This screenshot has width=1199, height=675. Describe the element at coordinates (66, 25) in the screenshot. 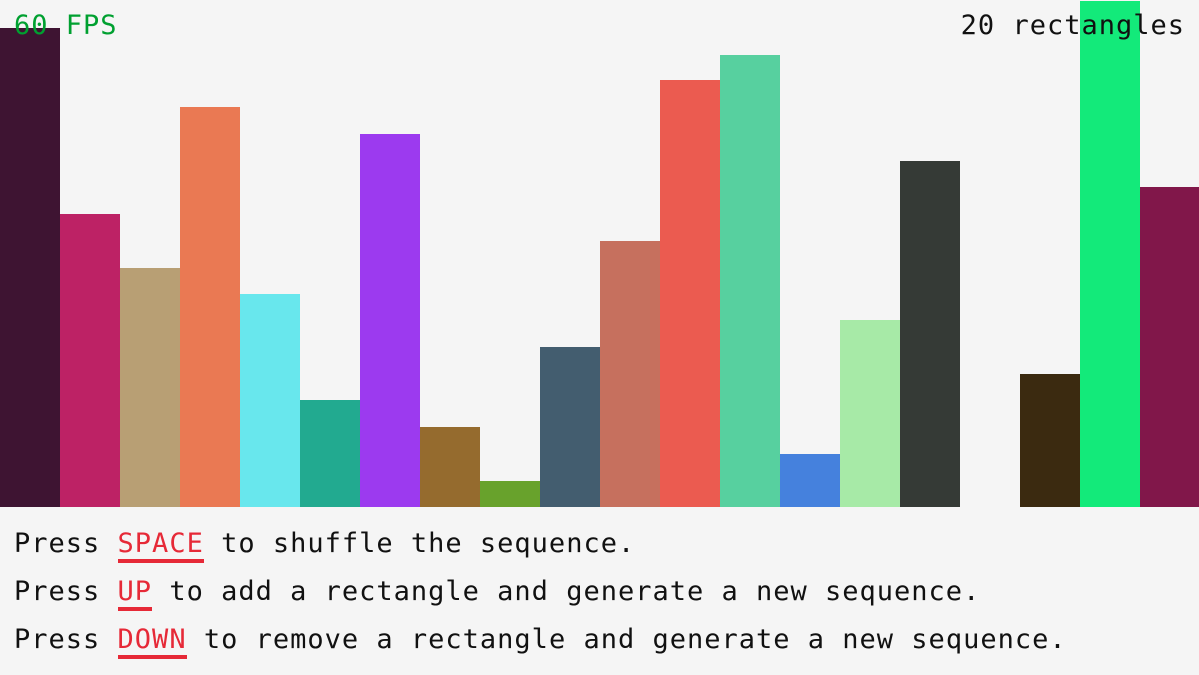

I see `fps-counter: 60 FPS` at that location.